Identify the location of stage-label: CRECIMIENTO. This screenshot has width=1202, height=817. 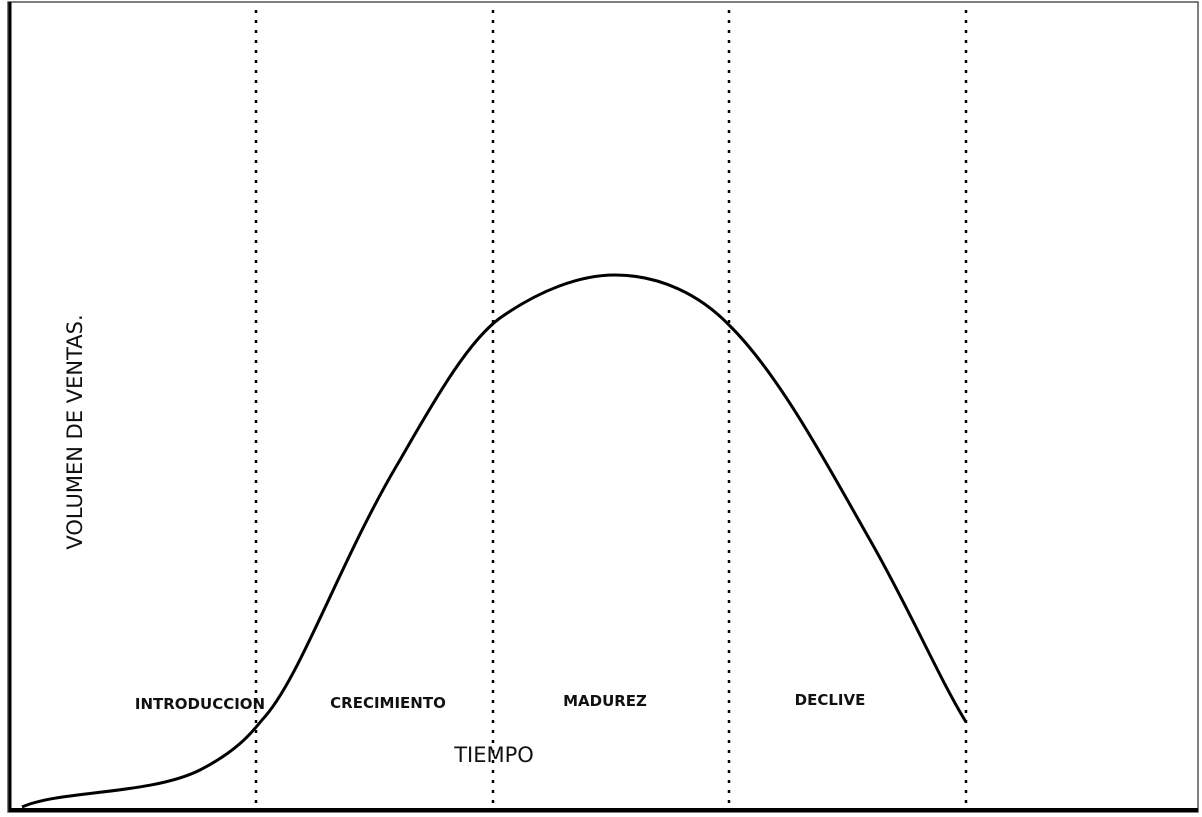
(388, 703).